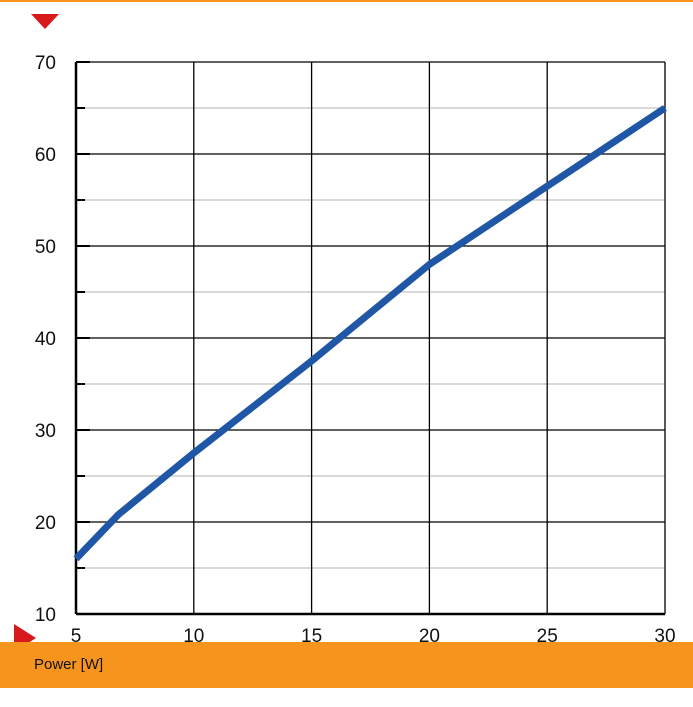 This screenshot has width=693, height=707. Describe the element at coordinates (547, 634) in the screenshot. I see `x-tick-label: 25` at that location.